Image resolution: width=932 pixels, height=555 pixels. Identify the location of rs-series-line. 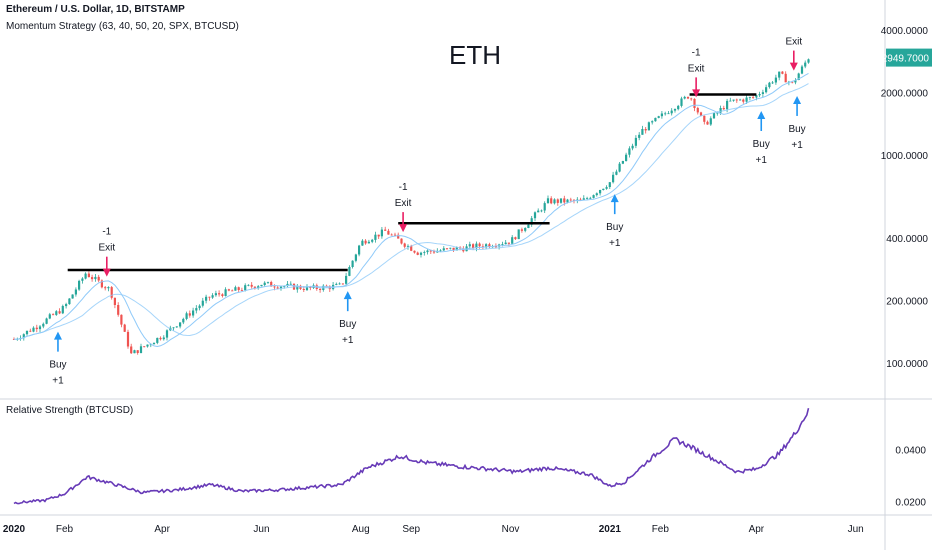
(411, 456).